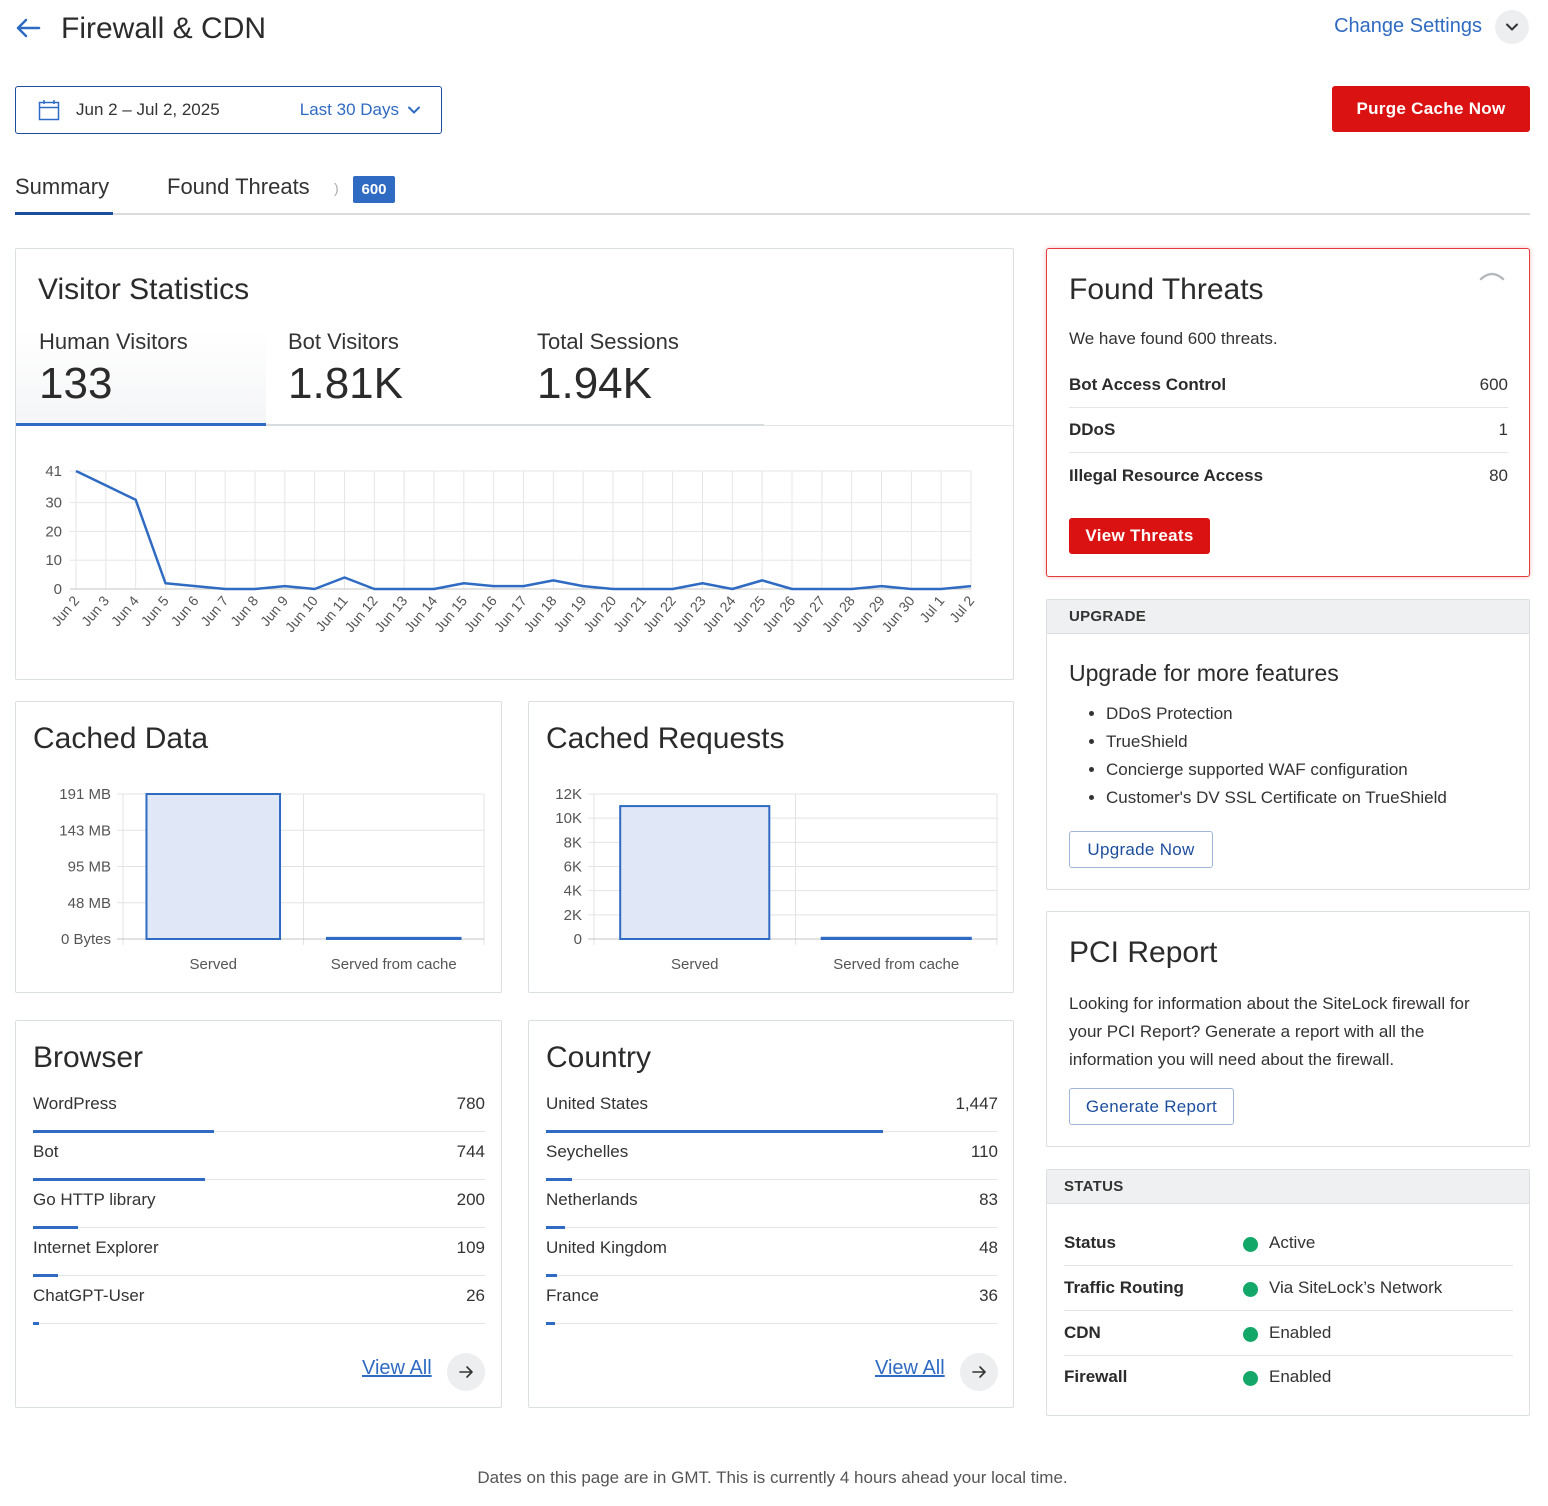 Image resolution: width=1548 pixels, height=1506 pixels. What do you see at coordinates (1288, 1243) in the screenshot?
I see `status-row: Status Active` at bounding box center [1288, 1243].